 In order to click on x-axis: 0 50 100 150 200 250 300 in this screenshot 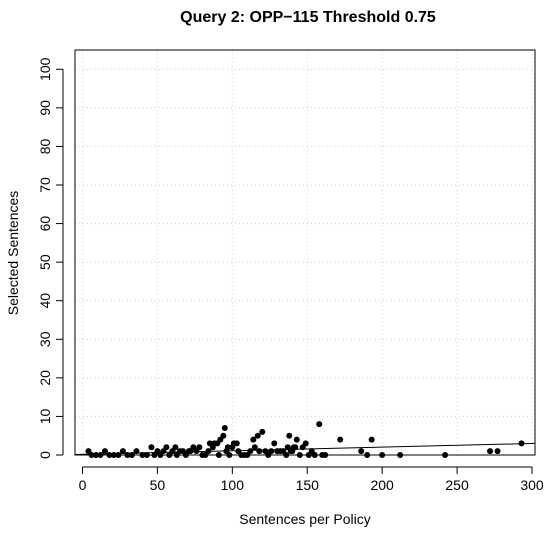, I will do `click(311, 479)`.